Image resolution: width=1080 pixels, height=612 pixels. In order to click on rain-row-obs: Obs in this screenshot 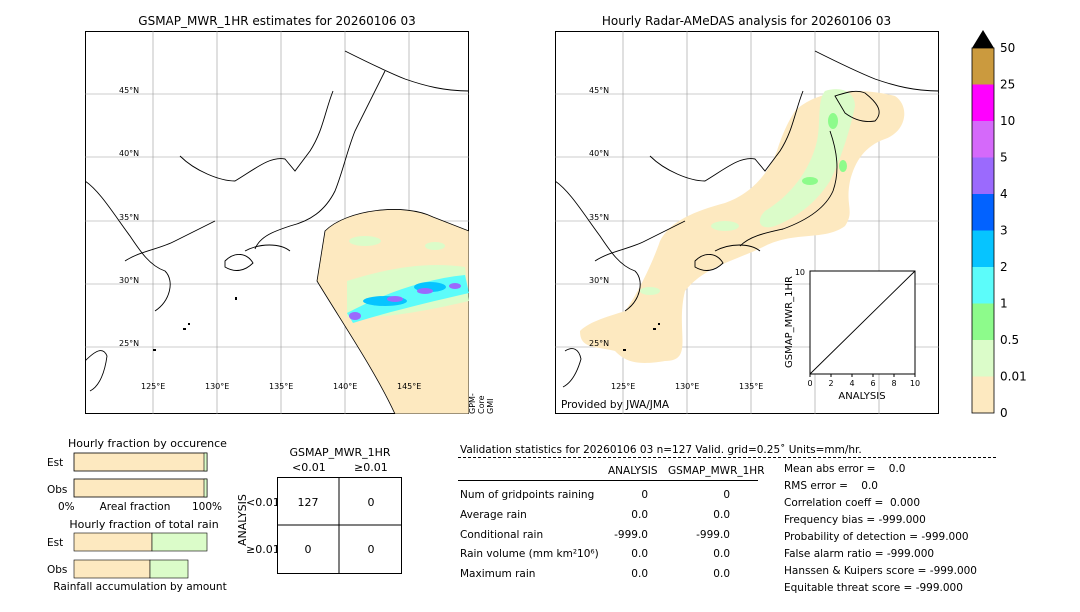, I will do `click(57, 570)`.